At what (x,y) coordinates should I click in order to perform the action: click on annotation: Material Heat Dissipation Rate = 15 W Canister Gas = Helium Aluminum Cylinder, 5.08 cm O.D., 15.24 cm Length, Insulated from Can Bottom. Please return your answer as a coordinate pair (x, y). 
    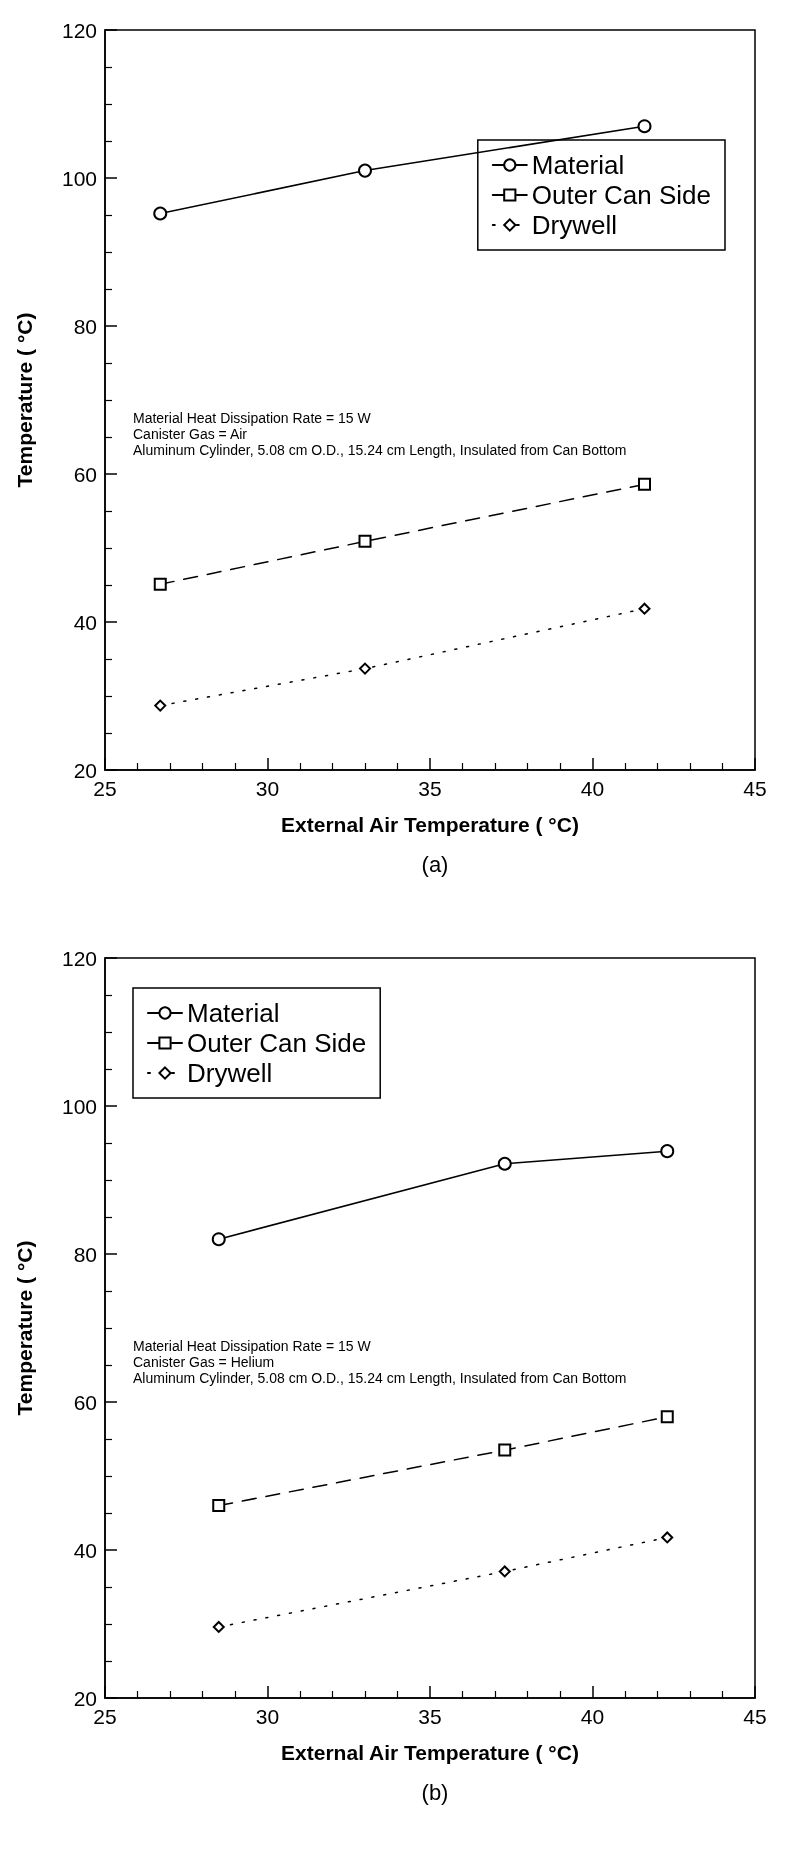
    Looking at the image, I should click on (380, 1362).